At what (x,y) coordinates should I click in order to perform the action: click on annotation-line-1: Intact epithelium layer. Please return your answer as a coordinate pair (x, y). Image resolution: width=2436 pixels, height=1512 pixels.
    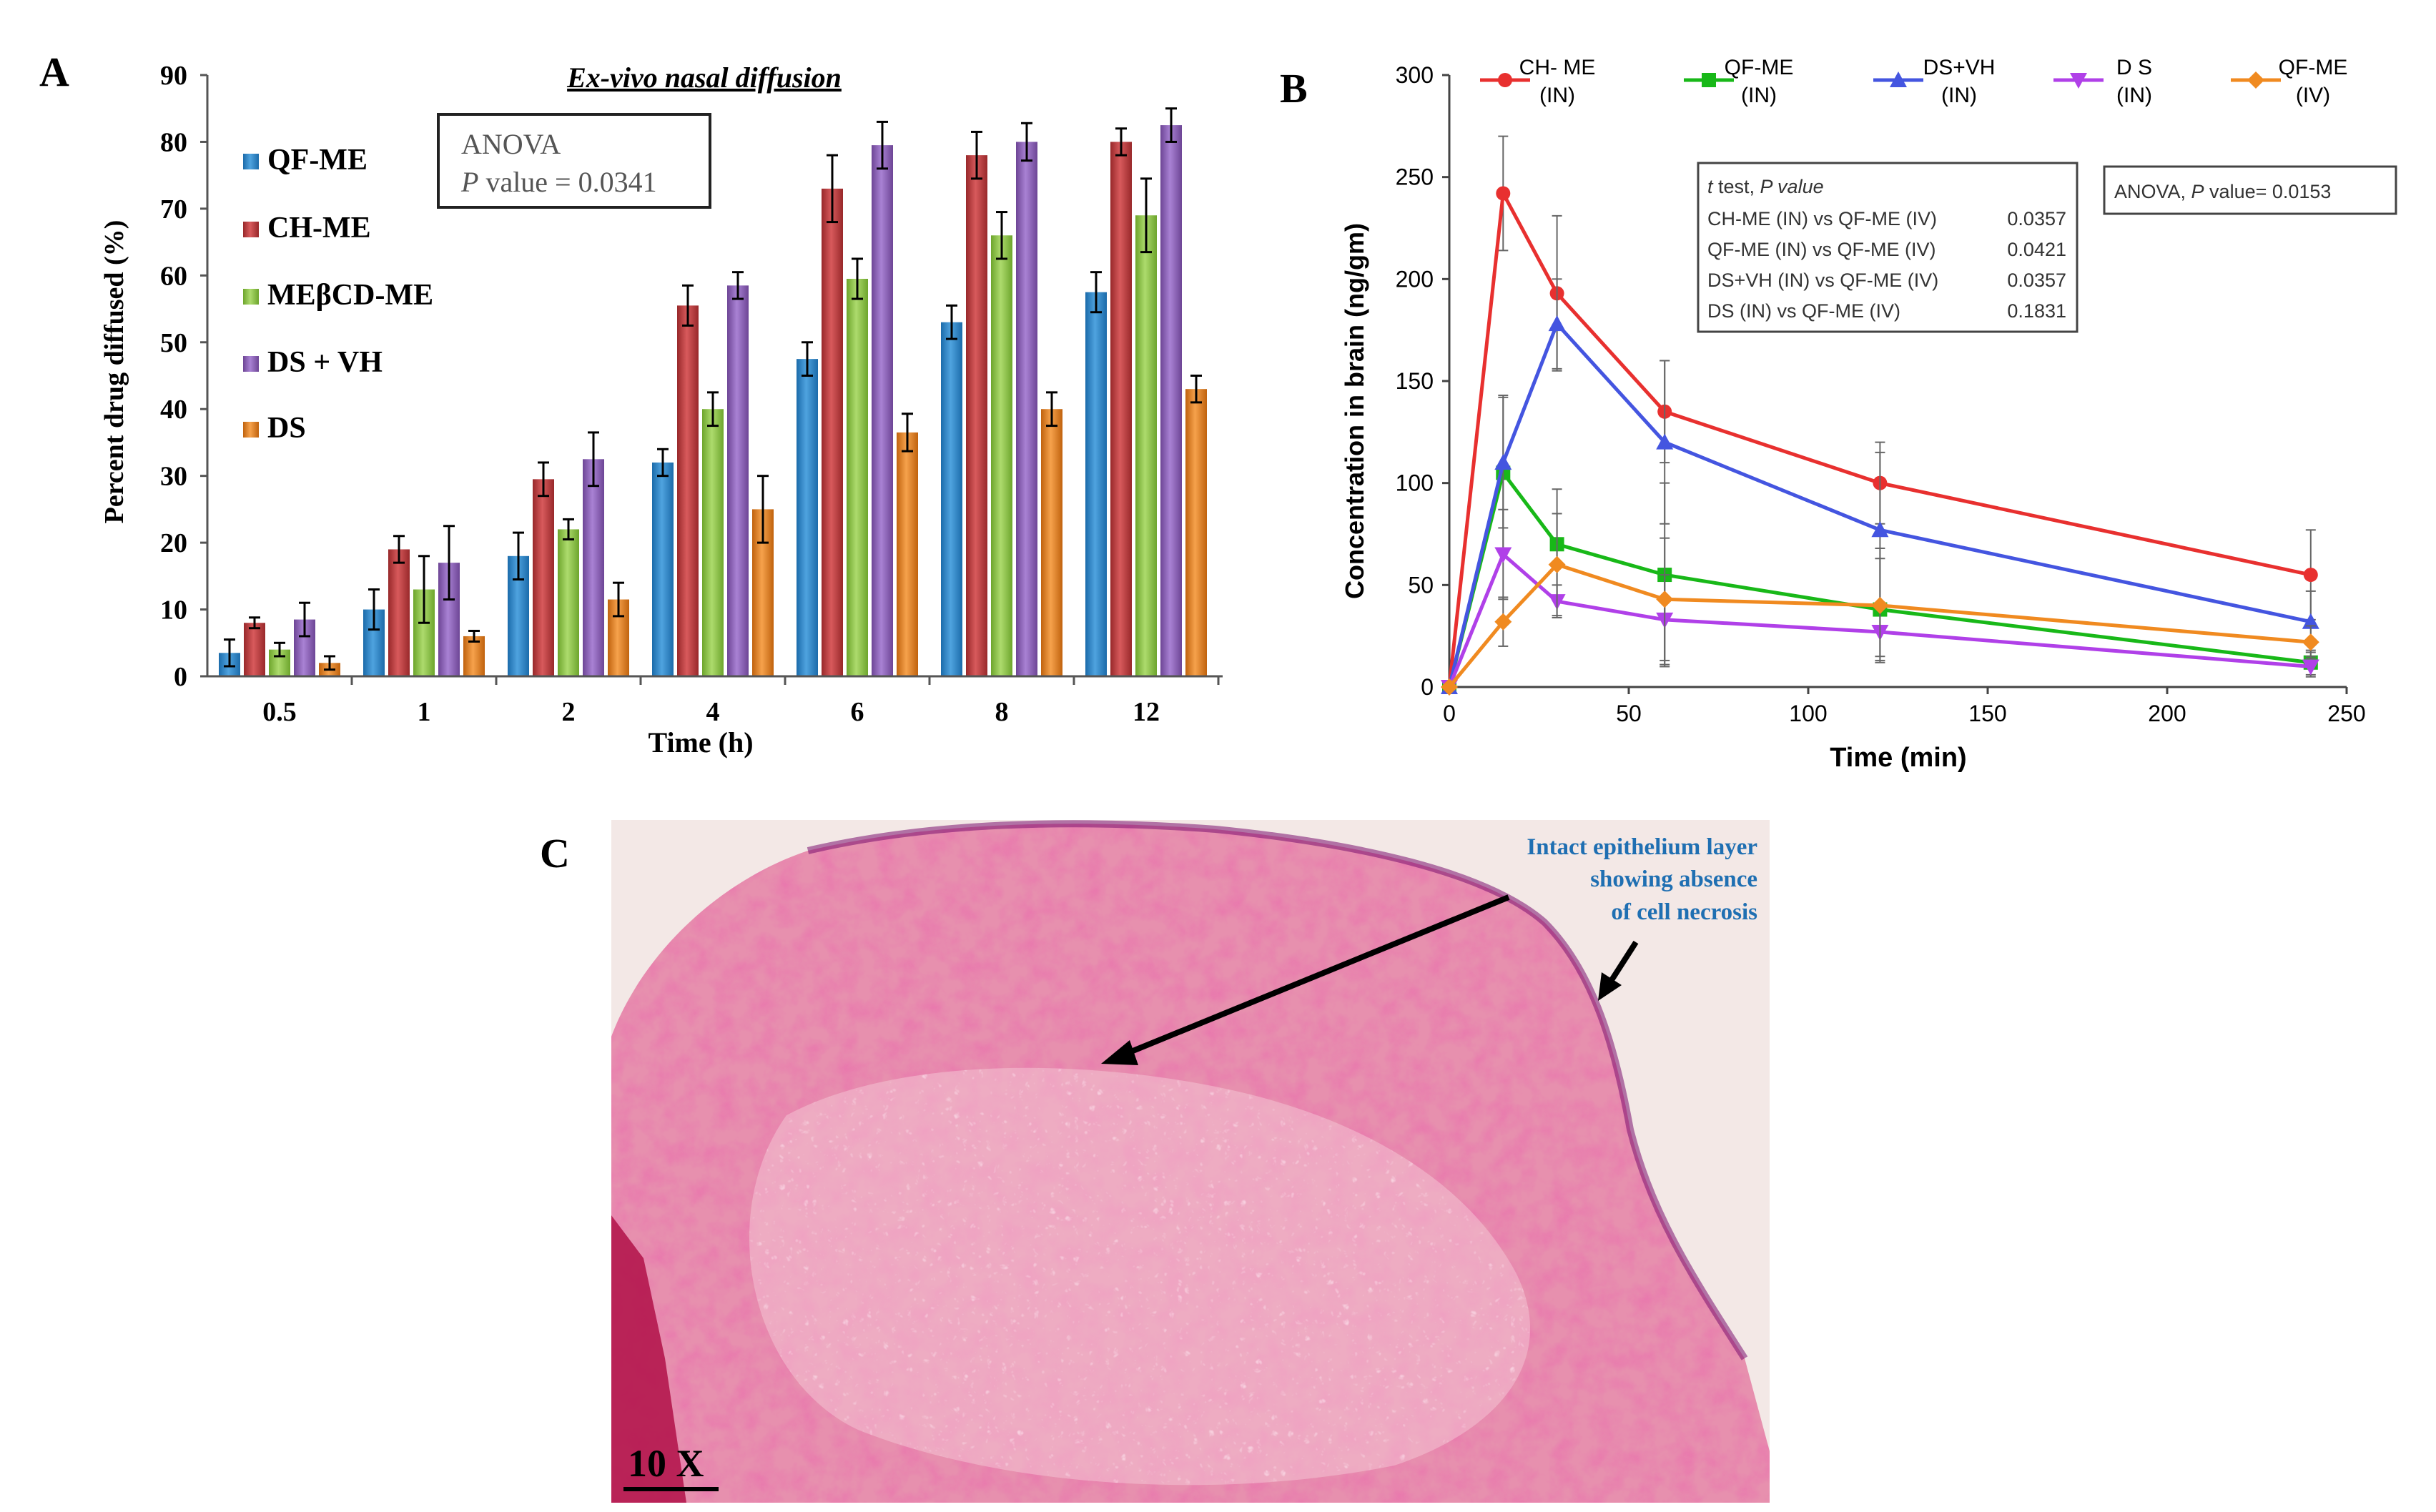
    Looking at the image, I should click on (1642, 847).